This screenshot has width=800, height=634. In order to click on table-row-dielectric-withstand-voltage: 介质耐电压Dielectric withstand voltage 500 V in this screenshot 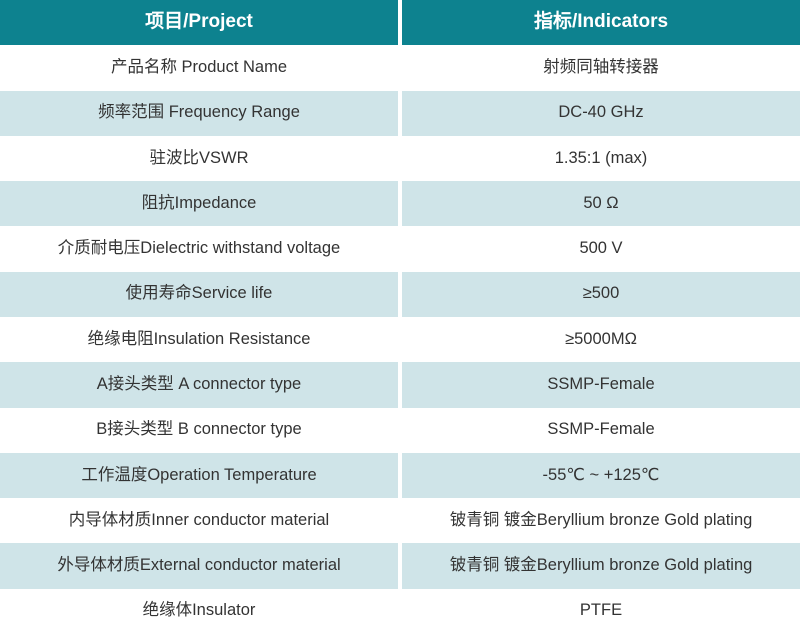, I will do `click(400, 249)`.